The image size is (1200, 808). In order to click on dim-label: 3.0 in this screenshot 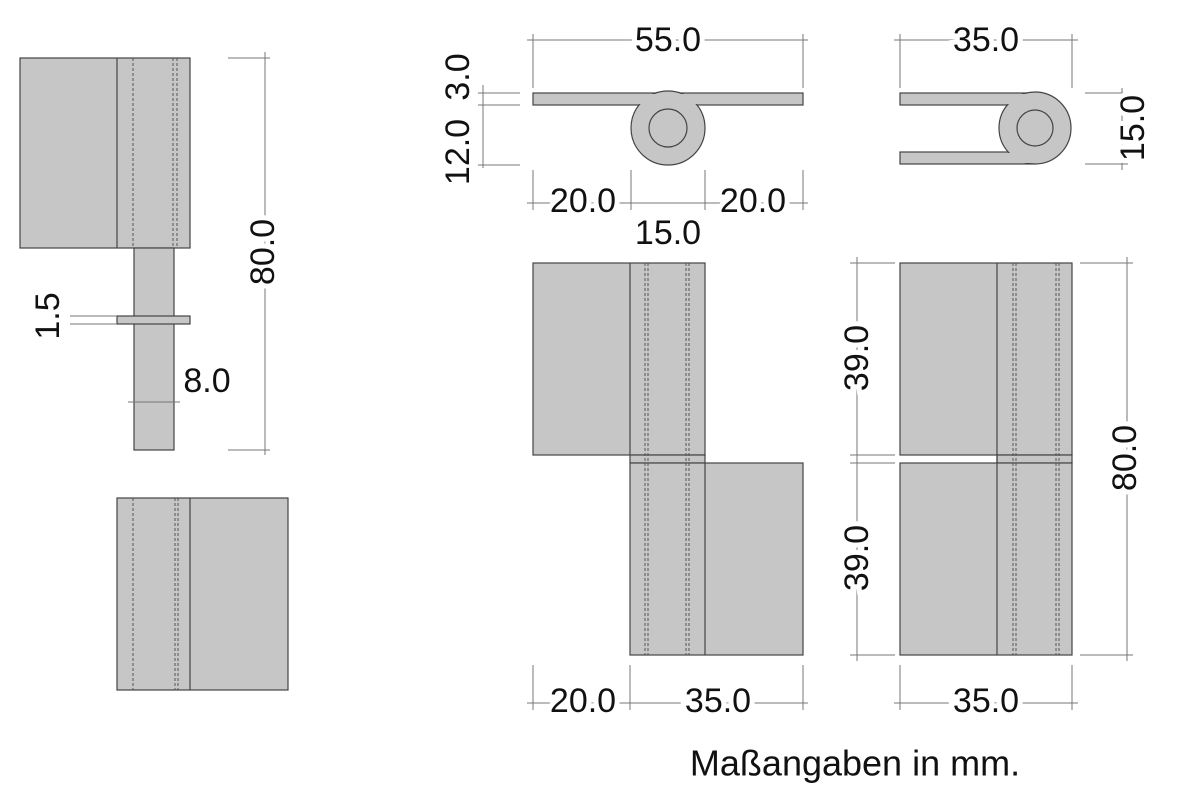, I will do `click(458, 76)`.